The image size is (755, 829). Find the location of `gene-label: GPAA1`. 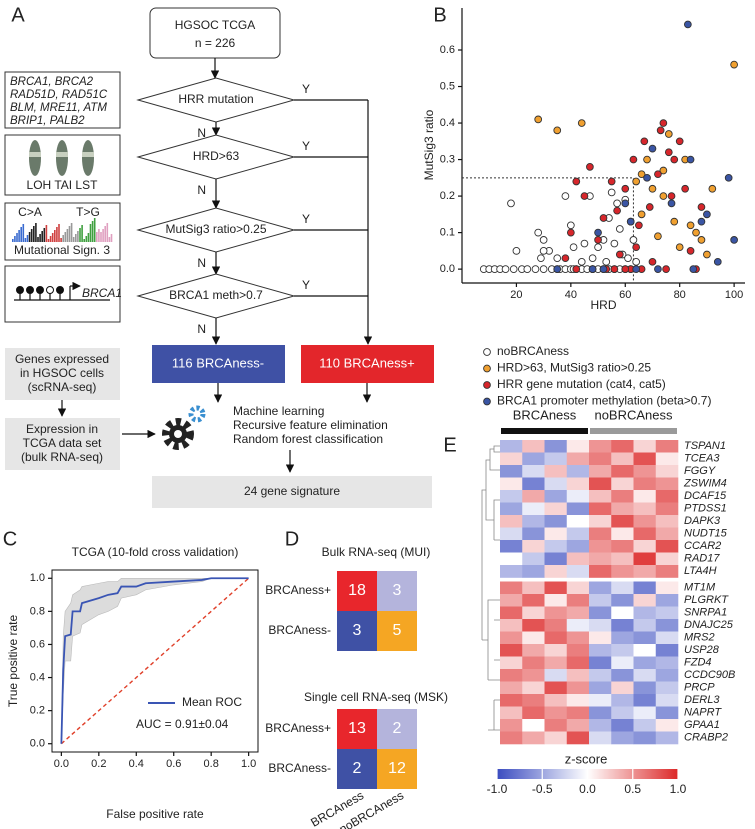

gene-label: GPAA1 is located at coordinates (702, 725).